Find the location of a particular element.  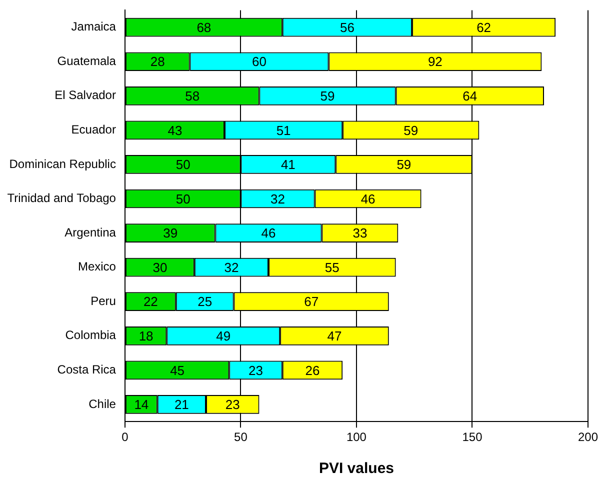

y-tick-label: Guatemala is located at coordinates (86, 61).